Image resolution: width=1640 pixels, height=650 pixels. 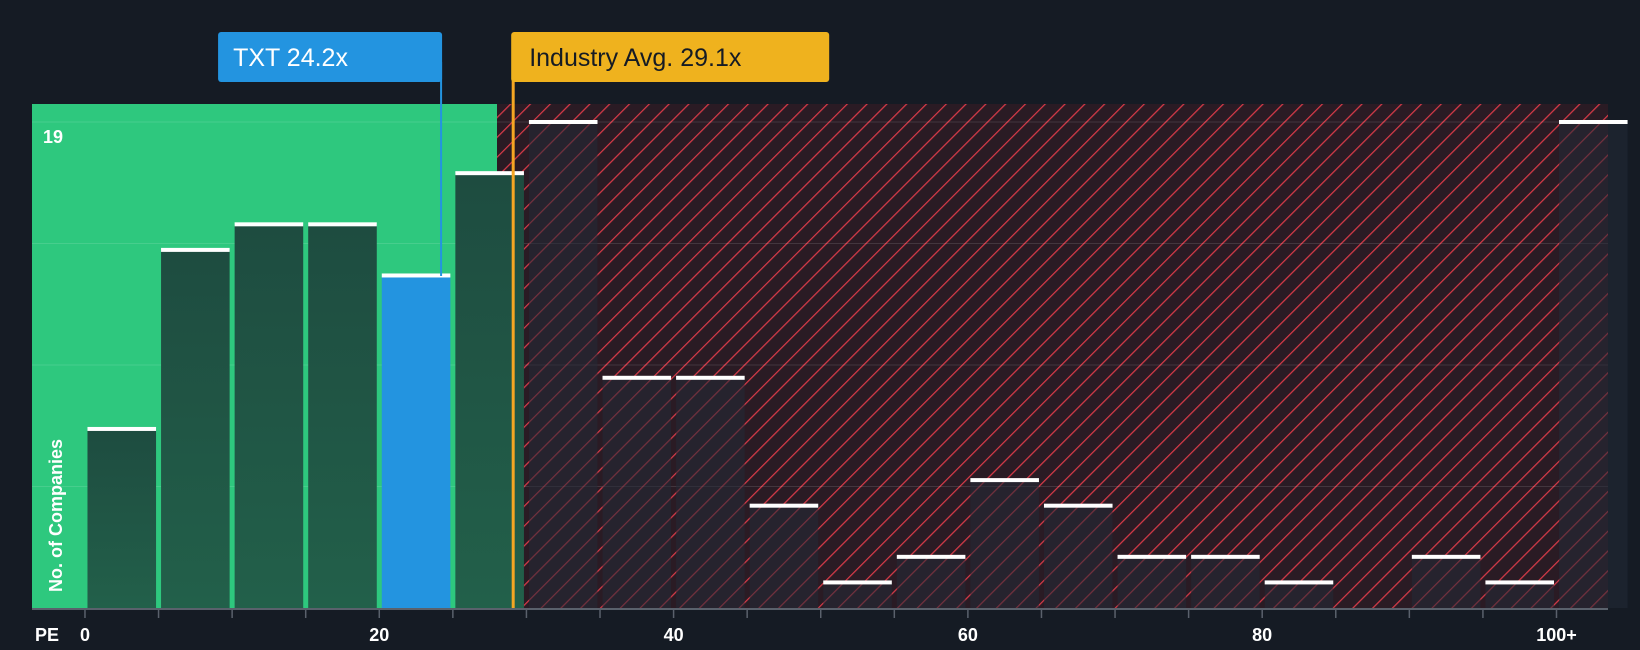 I want to click on x-tick-label: 0, so click(x=85, y=635).